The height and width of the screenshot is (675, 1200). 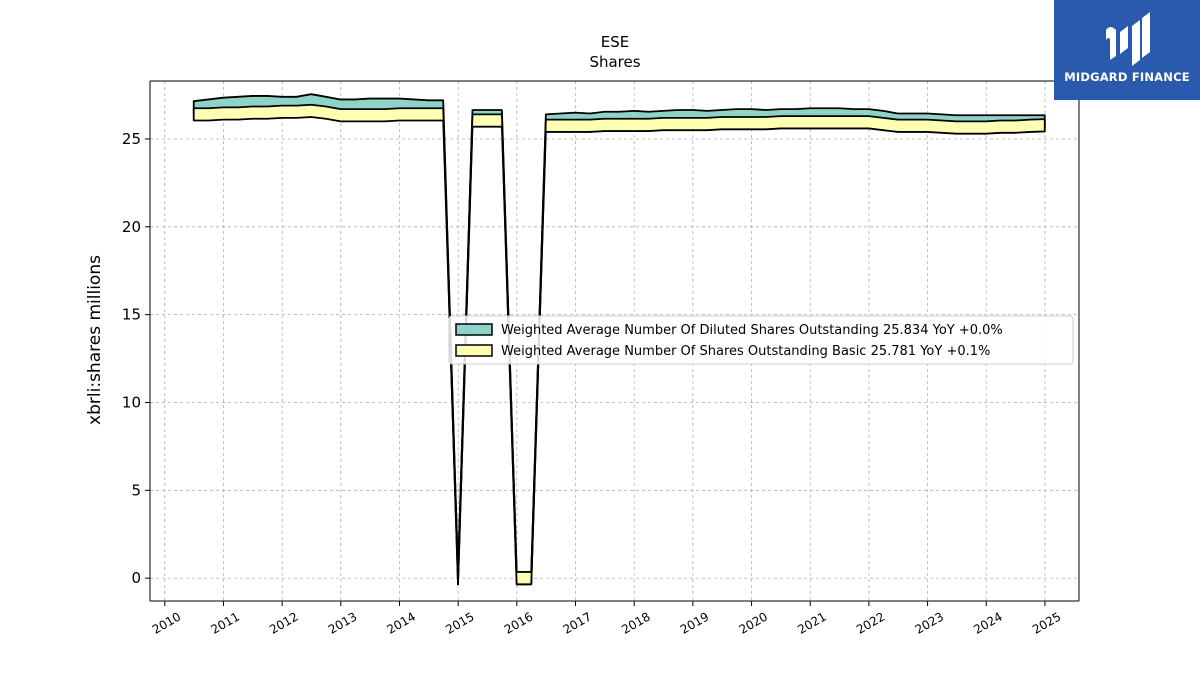 What do you see at coordinates (95, 340) in the screenshot?
I see `y-axis-label: xbrli:shares millions` at bounding box center [95, 340].